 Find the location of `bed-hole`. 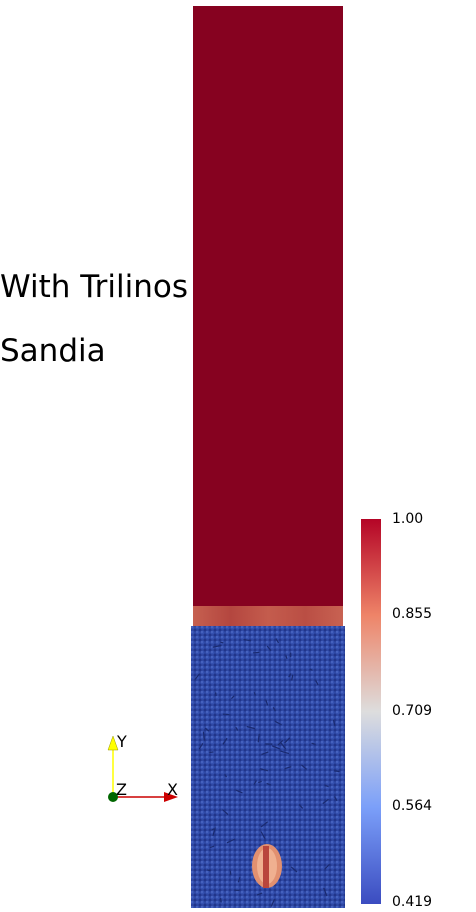

bed-hole is located at coordinates (267, 866).